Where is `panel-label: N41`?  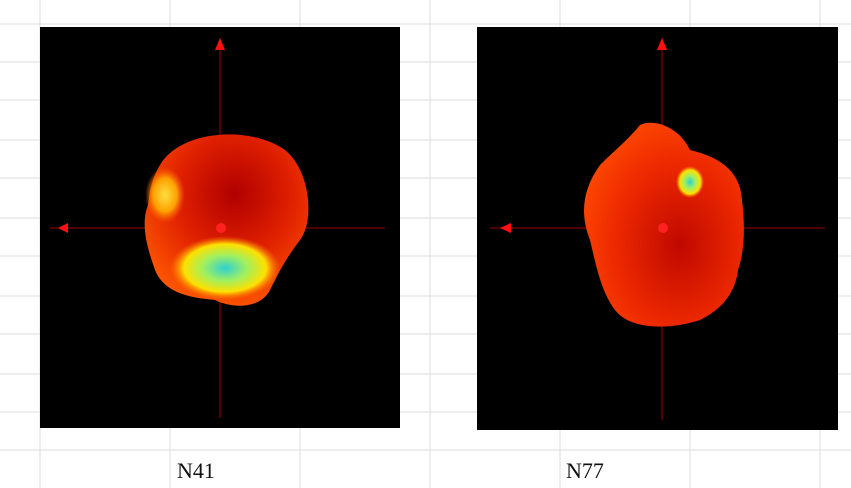 panel-label: N41 is located at coordinates (196, 470).